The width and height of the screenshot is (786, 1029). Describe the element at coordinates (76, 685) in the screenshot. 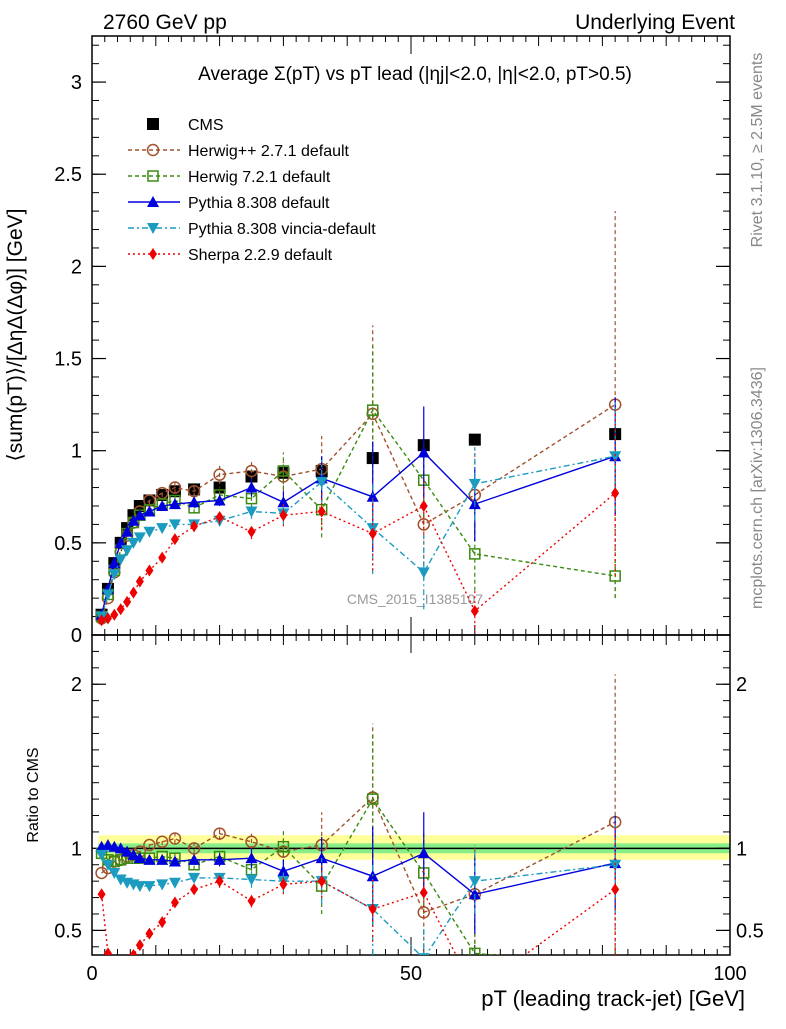

I see `ratio-ytick-label: 2` at that location.